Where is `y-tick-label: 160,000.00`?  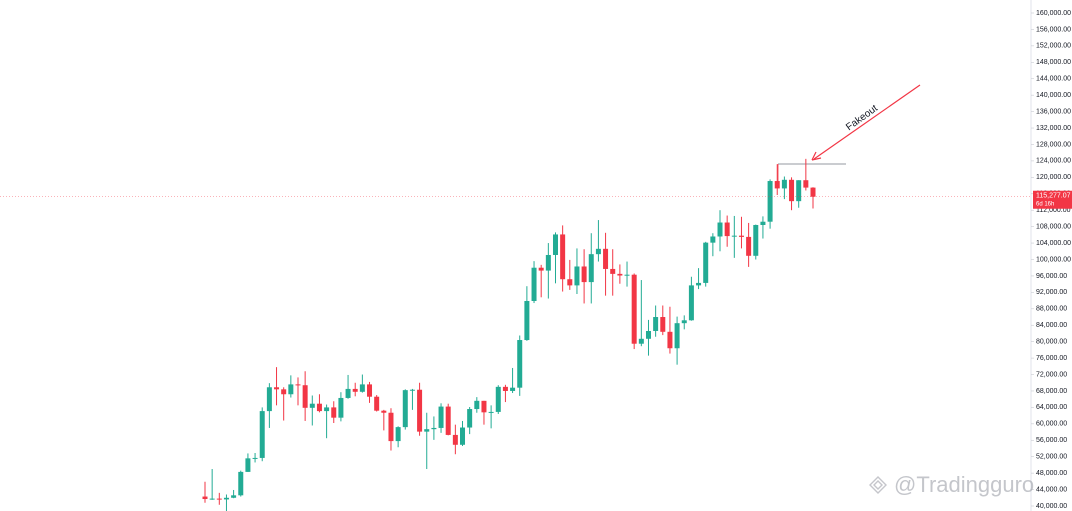 y-tick-label: 160,000.00 is located at coordinates (1053, 13).